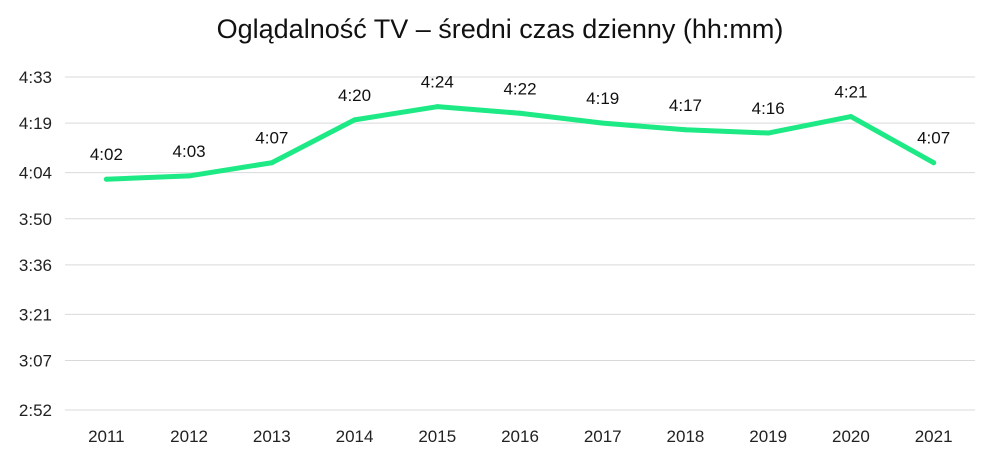 This screenshot has height=463, width=1000. What do you see at coordinates (686, 436) in the screenshot?
I see `x-tick-label: 2018` at bounding box center [686, 436].